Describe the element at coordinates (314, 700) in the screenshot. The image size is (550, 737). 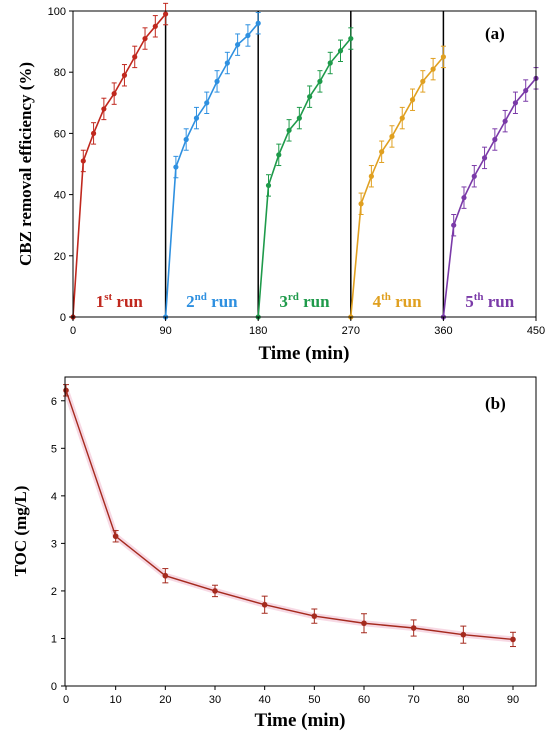
I see `x-tick-label: 50` at that location.